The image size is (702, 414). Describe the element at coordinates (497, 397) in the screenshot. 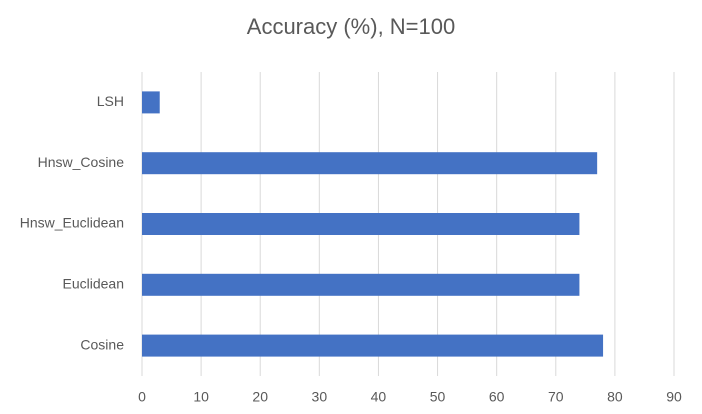

I see `x-tick-label: 60` at that location.